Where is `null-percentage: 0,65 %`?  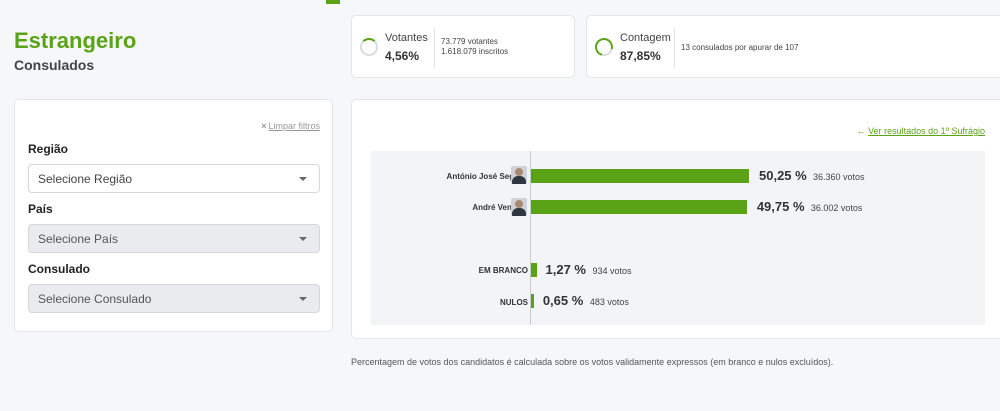
null-percentage: 0,65 % is located at coordinates (563, 300).